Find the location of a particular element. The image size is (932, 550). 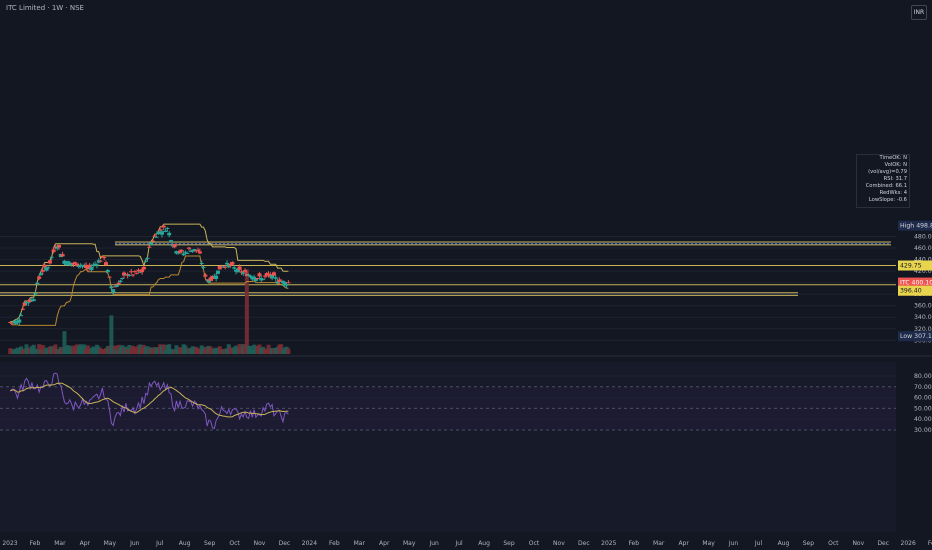

info-line: VolOK: N (vol/avg)=0.79 is located at coordinates (887, 168).